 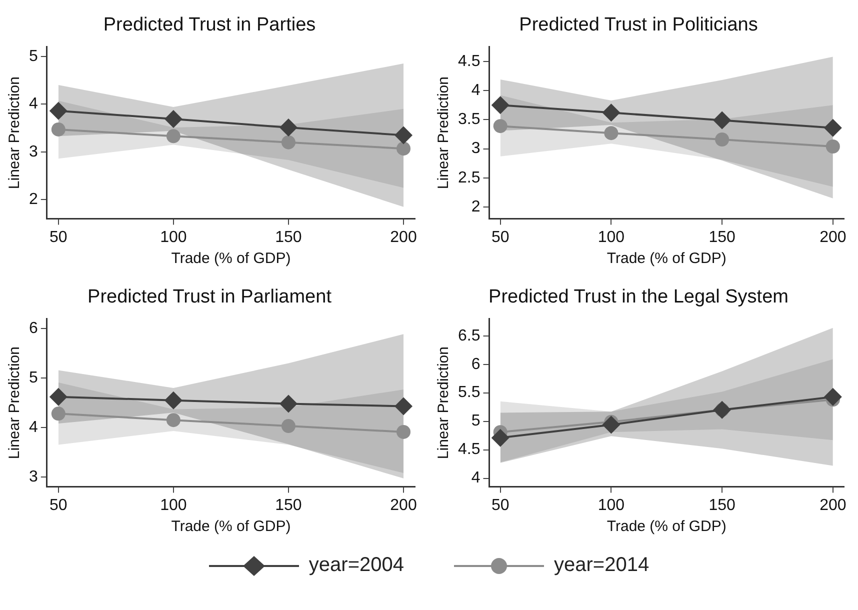 I want to click on y-tick-label: 6.5, so click(x=469, y=335).